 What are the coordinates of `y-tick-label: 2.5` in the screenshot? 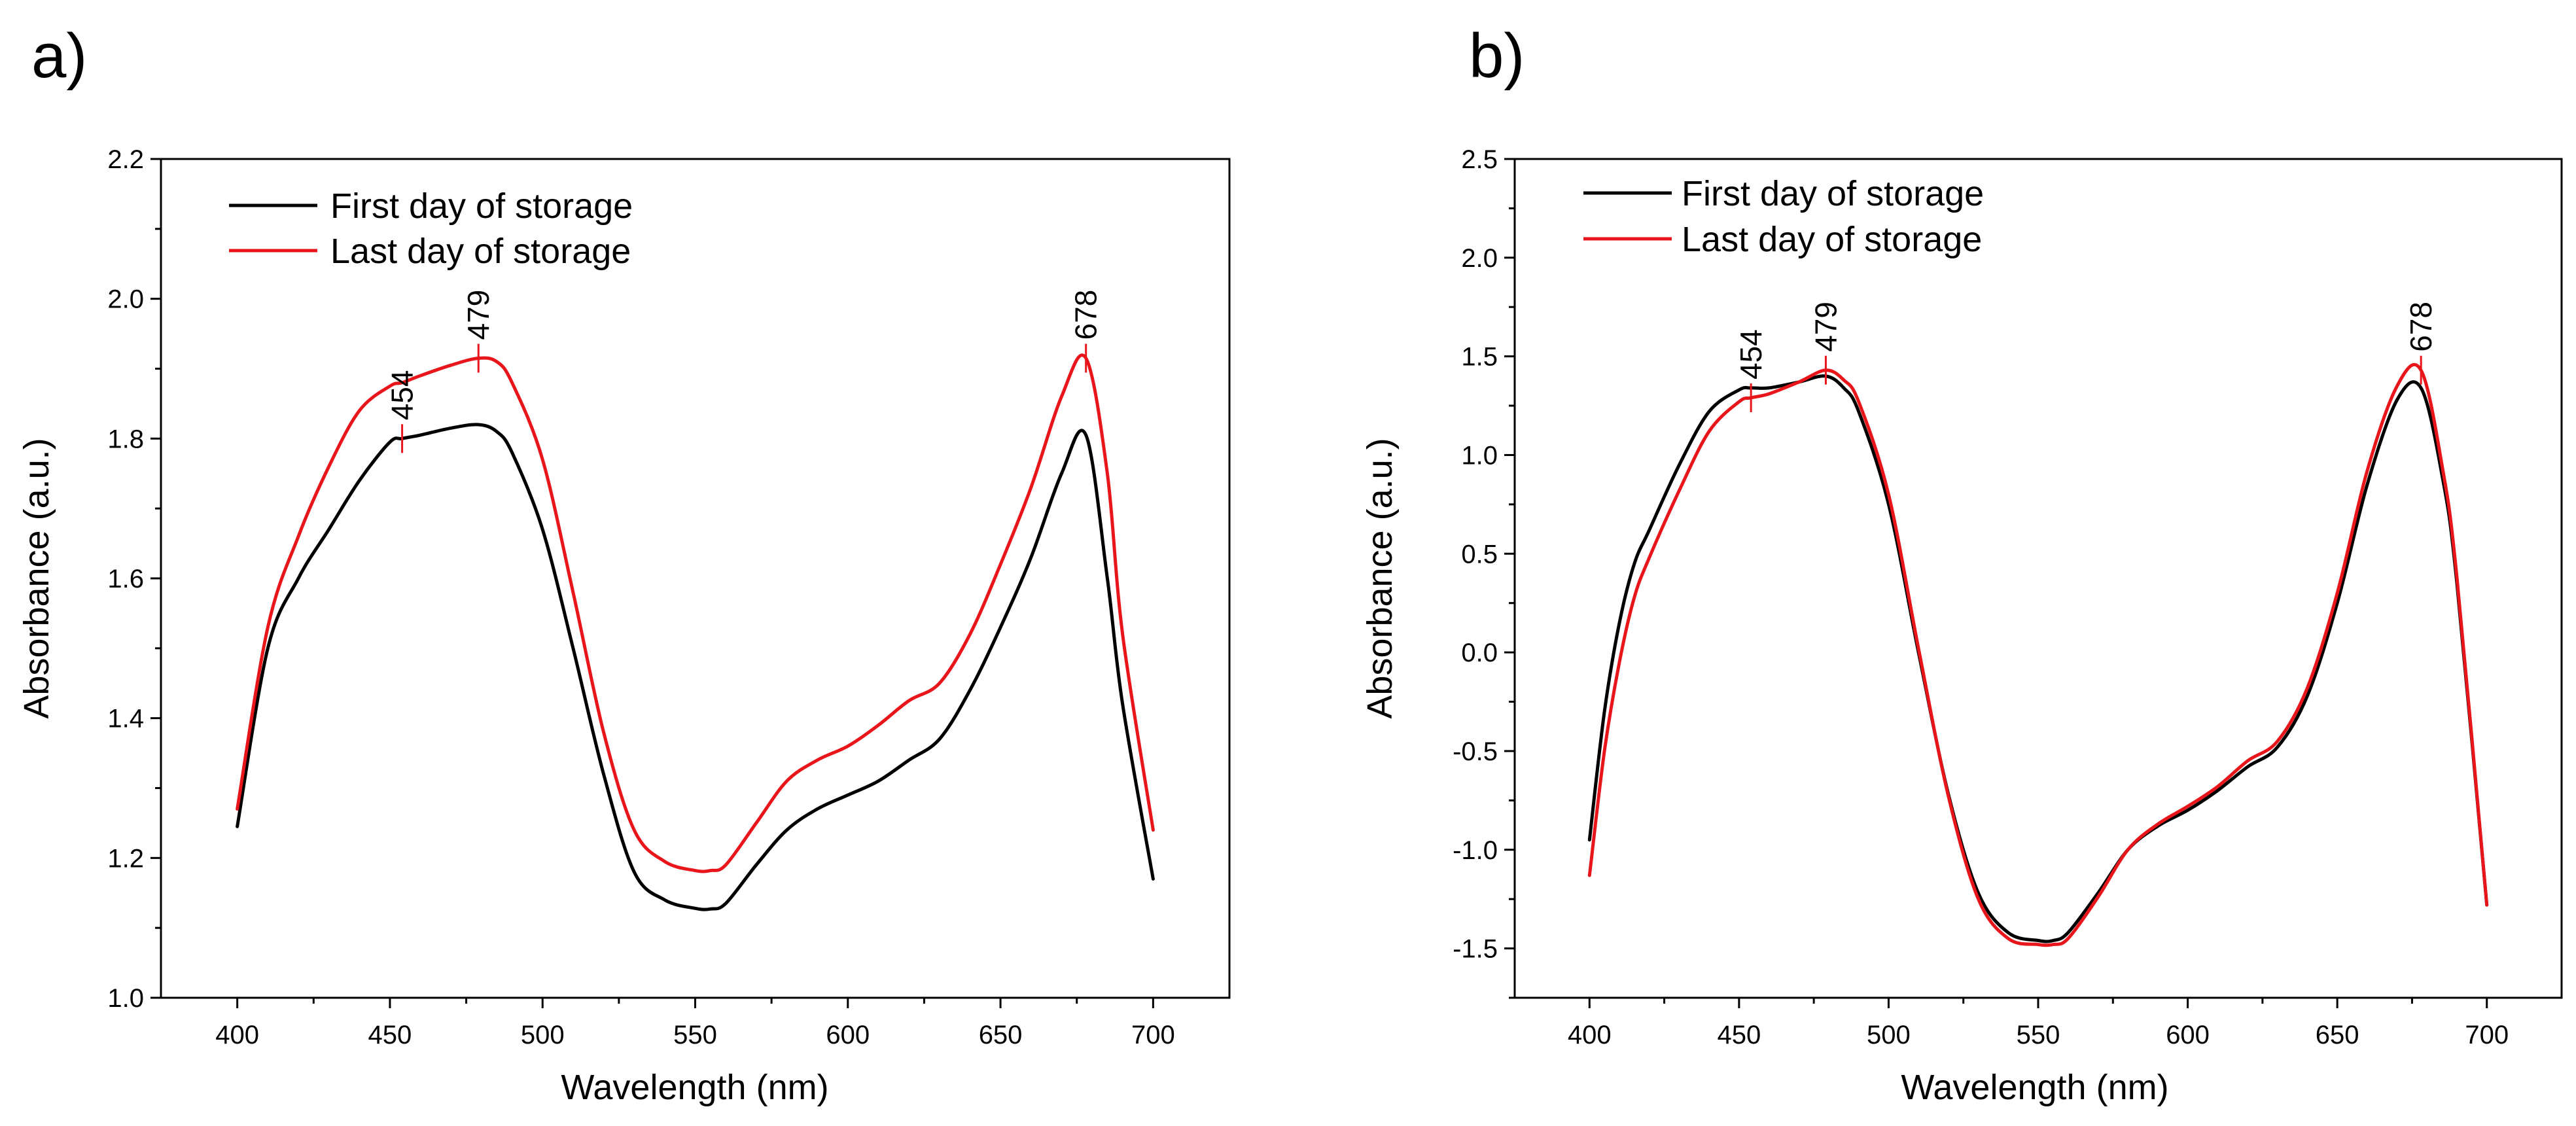 It's located at (1480, 159).